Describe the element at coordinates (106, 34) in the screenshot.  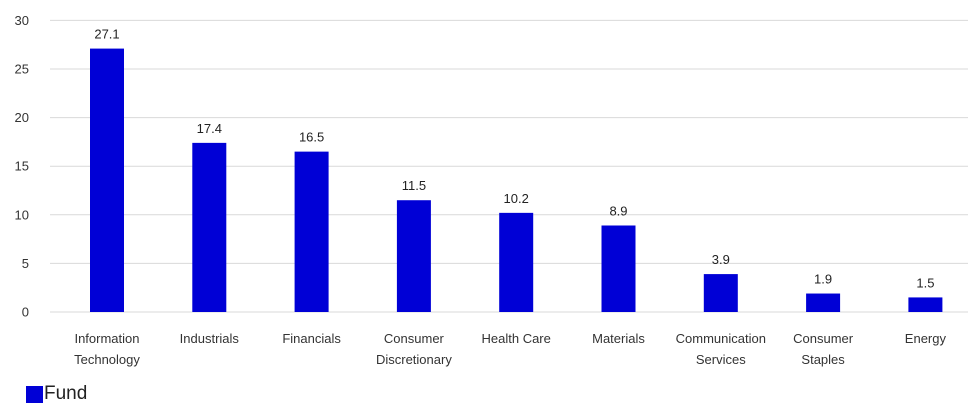
I see `data-label: 27.1` at that location.